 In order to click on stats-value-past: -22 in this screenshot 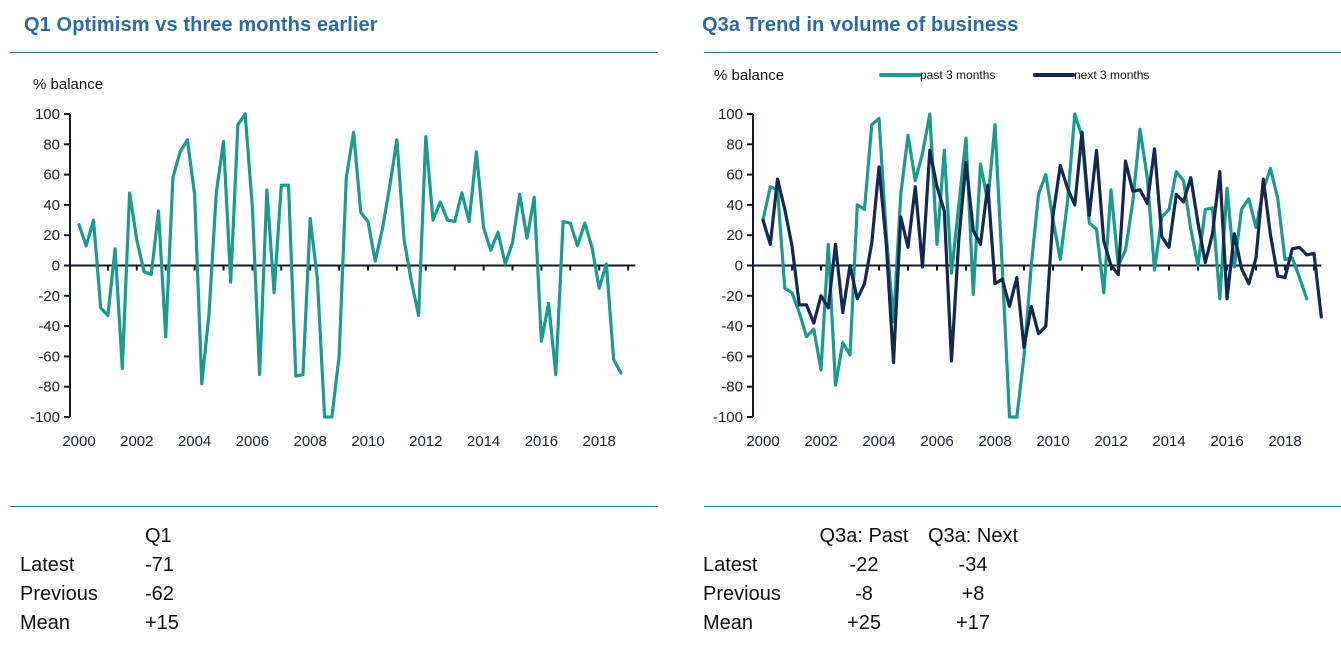, I will do `click(864, 565)`.